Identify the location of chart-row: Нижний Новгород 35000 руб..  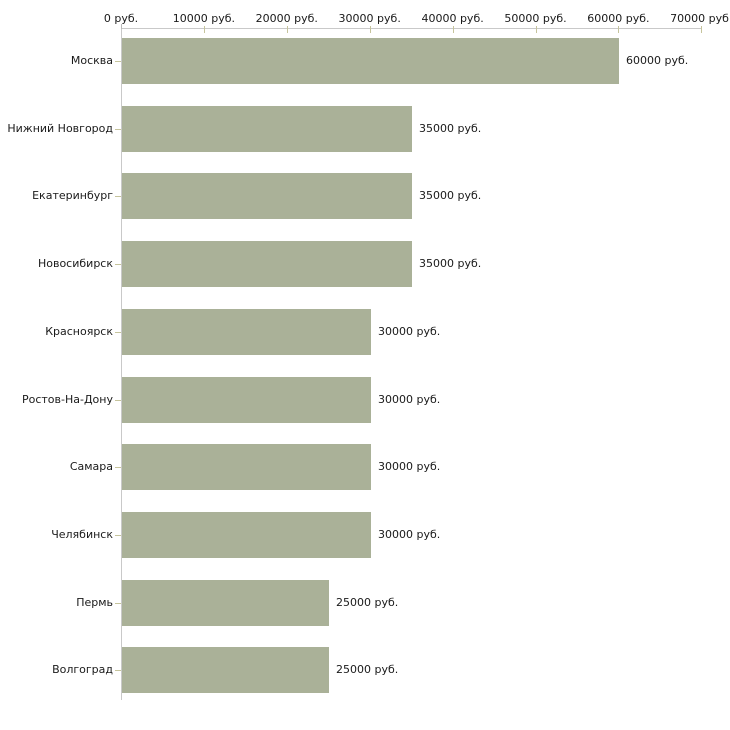
(365, 129).